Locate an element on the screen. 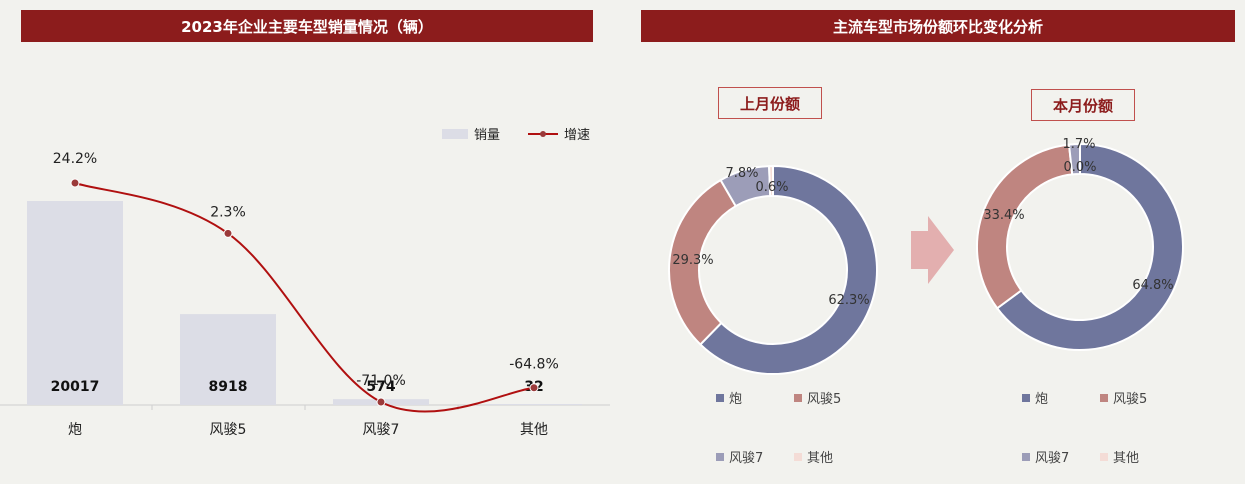 The width and height of the screenshot is (1245, 484). legend-line-label: 增速 is located at coordinates (577, 135).